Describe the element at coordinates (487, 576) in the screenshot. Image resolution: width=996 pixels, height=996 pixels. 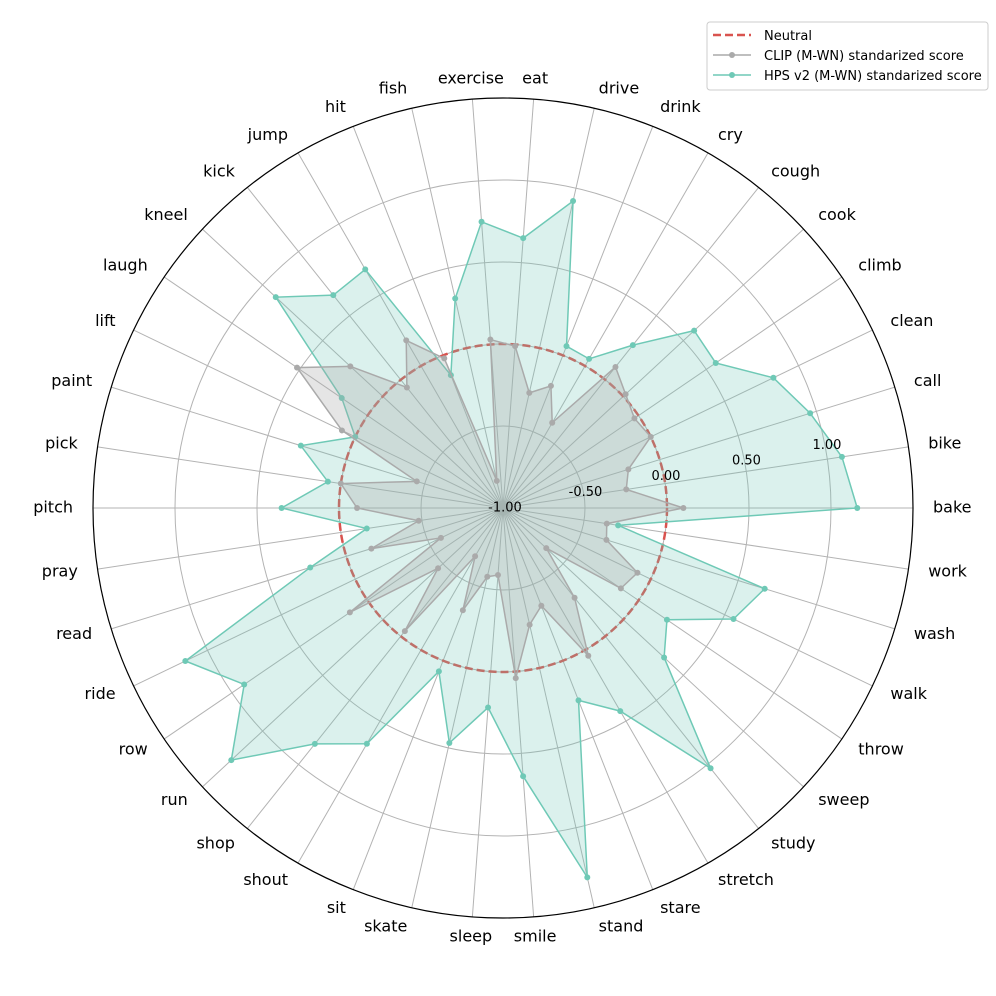
I see `series-clip-point-skate` at that location.